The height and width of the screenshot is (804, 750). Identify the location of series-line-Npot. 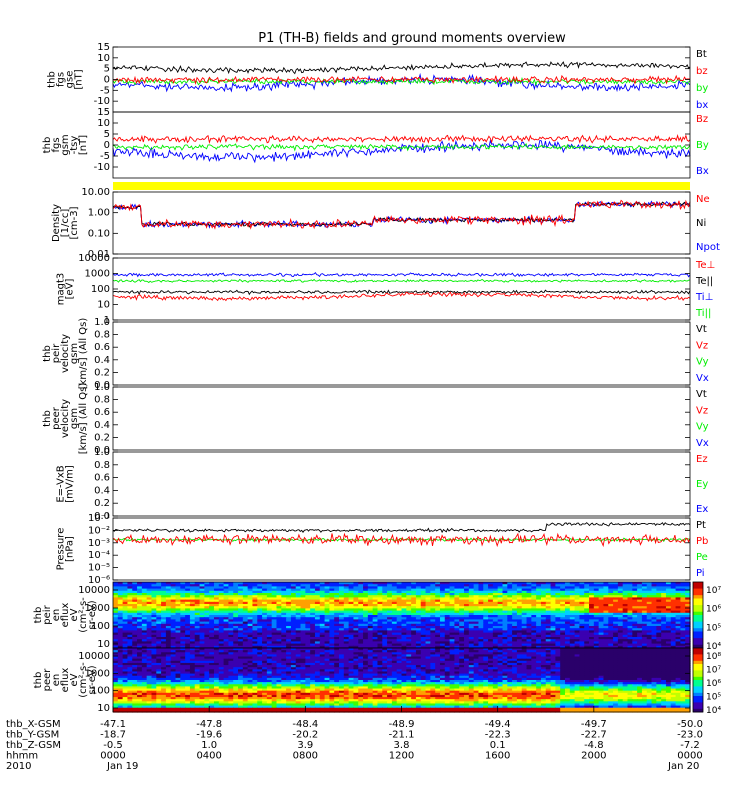
(401, 214).